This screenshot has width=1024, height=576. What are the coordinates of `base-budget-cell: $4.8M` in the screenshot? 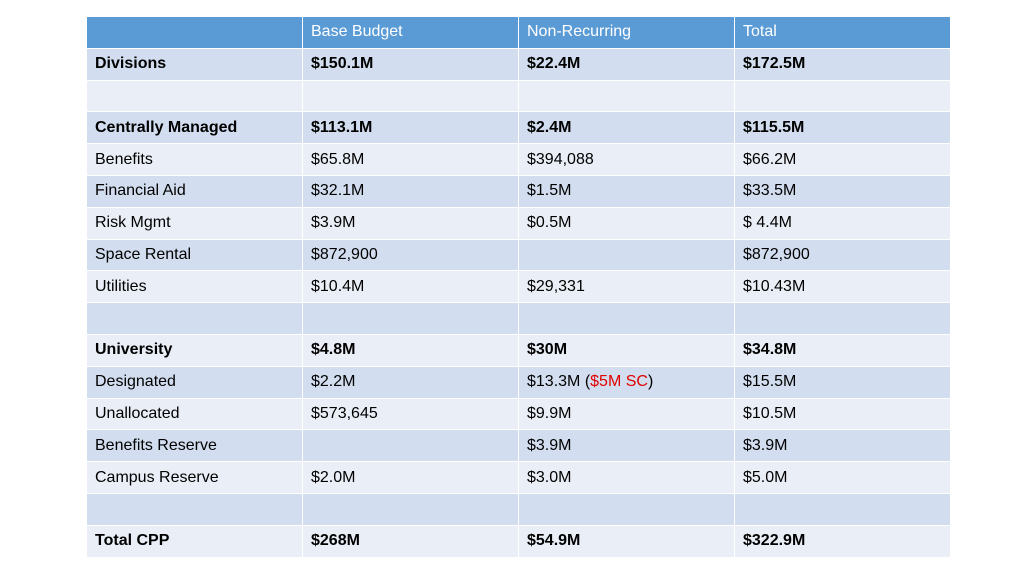 It's located at (410, 350).